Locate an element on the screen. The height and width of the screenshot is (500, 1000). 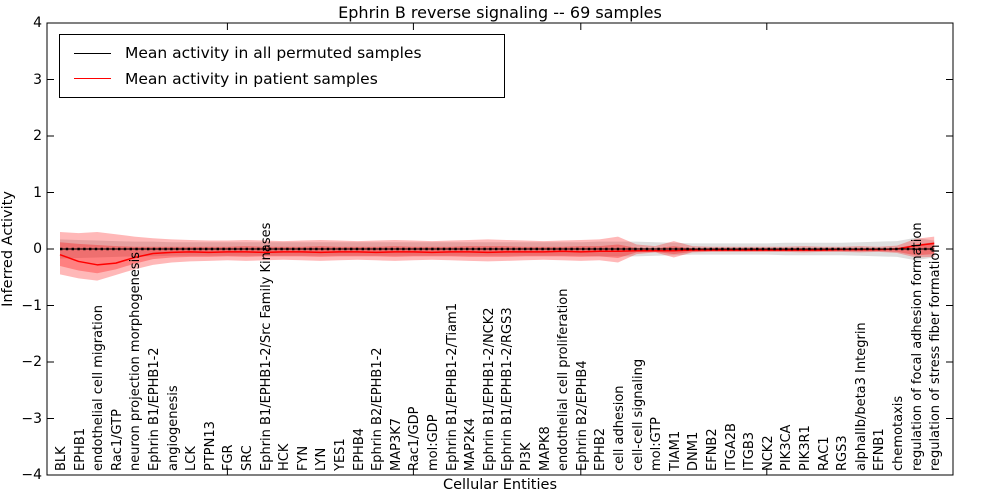
x-category-label: Ephrin B1/EPHB1-2/Src Family Kinases is located at coordinates (266, 346).